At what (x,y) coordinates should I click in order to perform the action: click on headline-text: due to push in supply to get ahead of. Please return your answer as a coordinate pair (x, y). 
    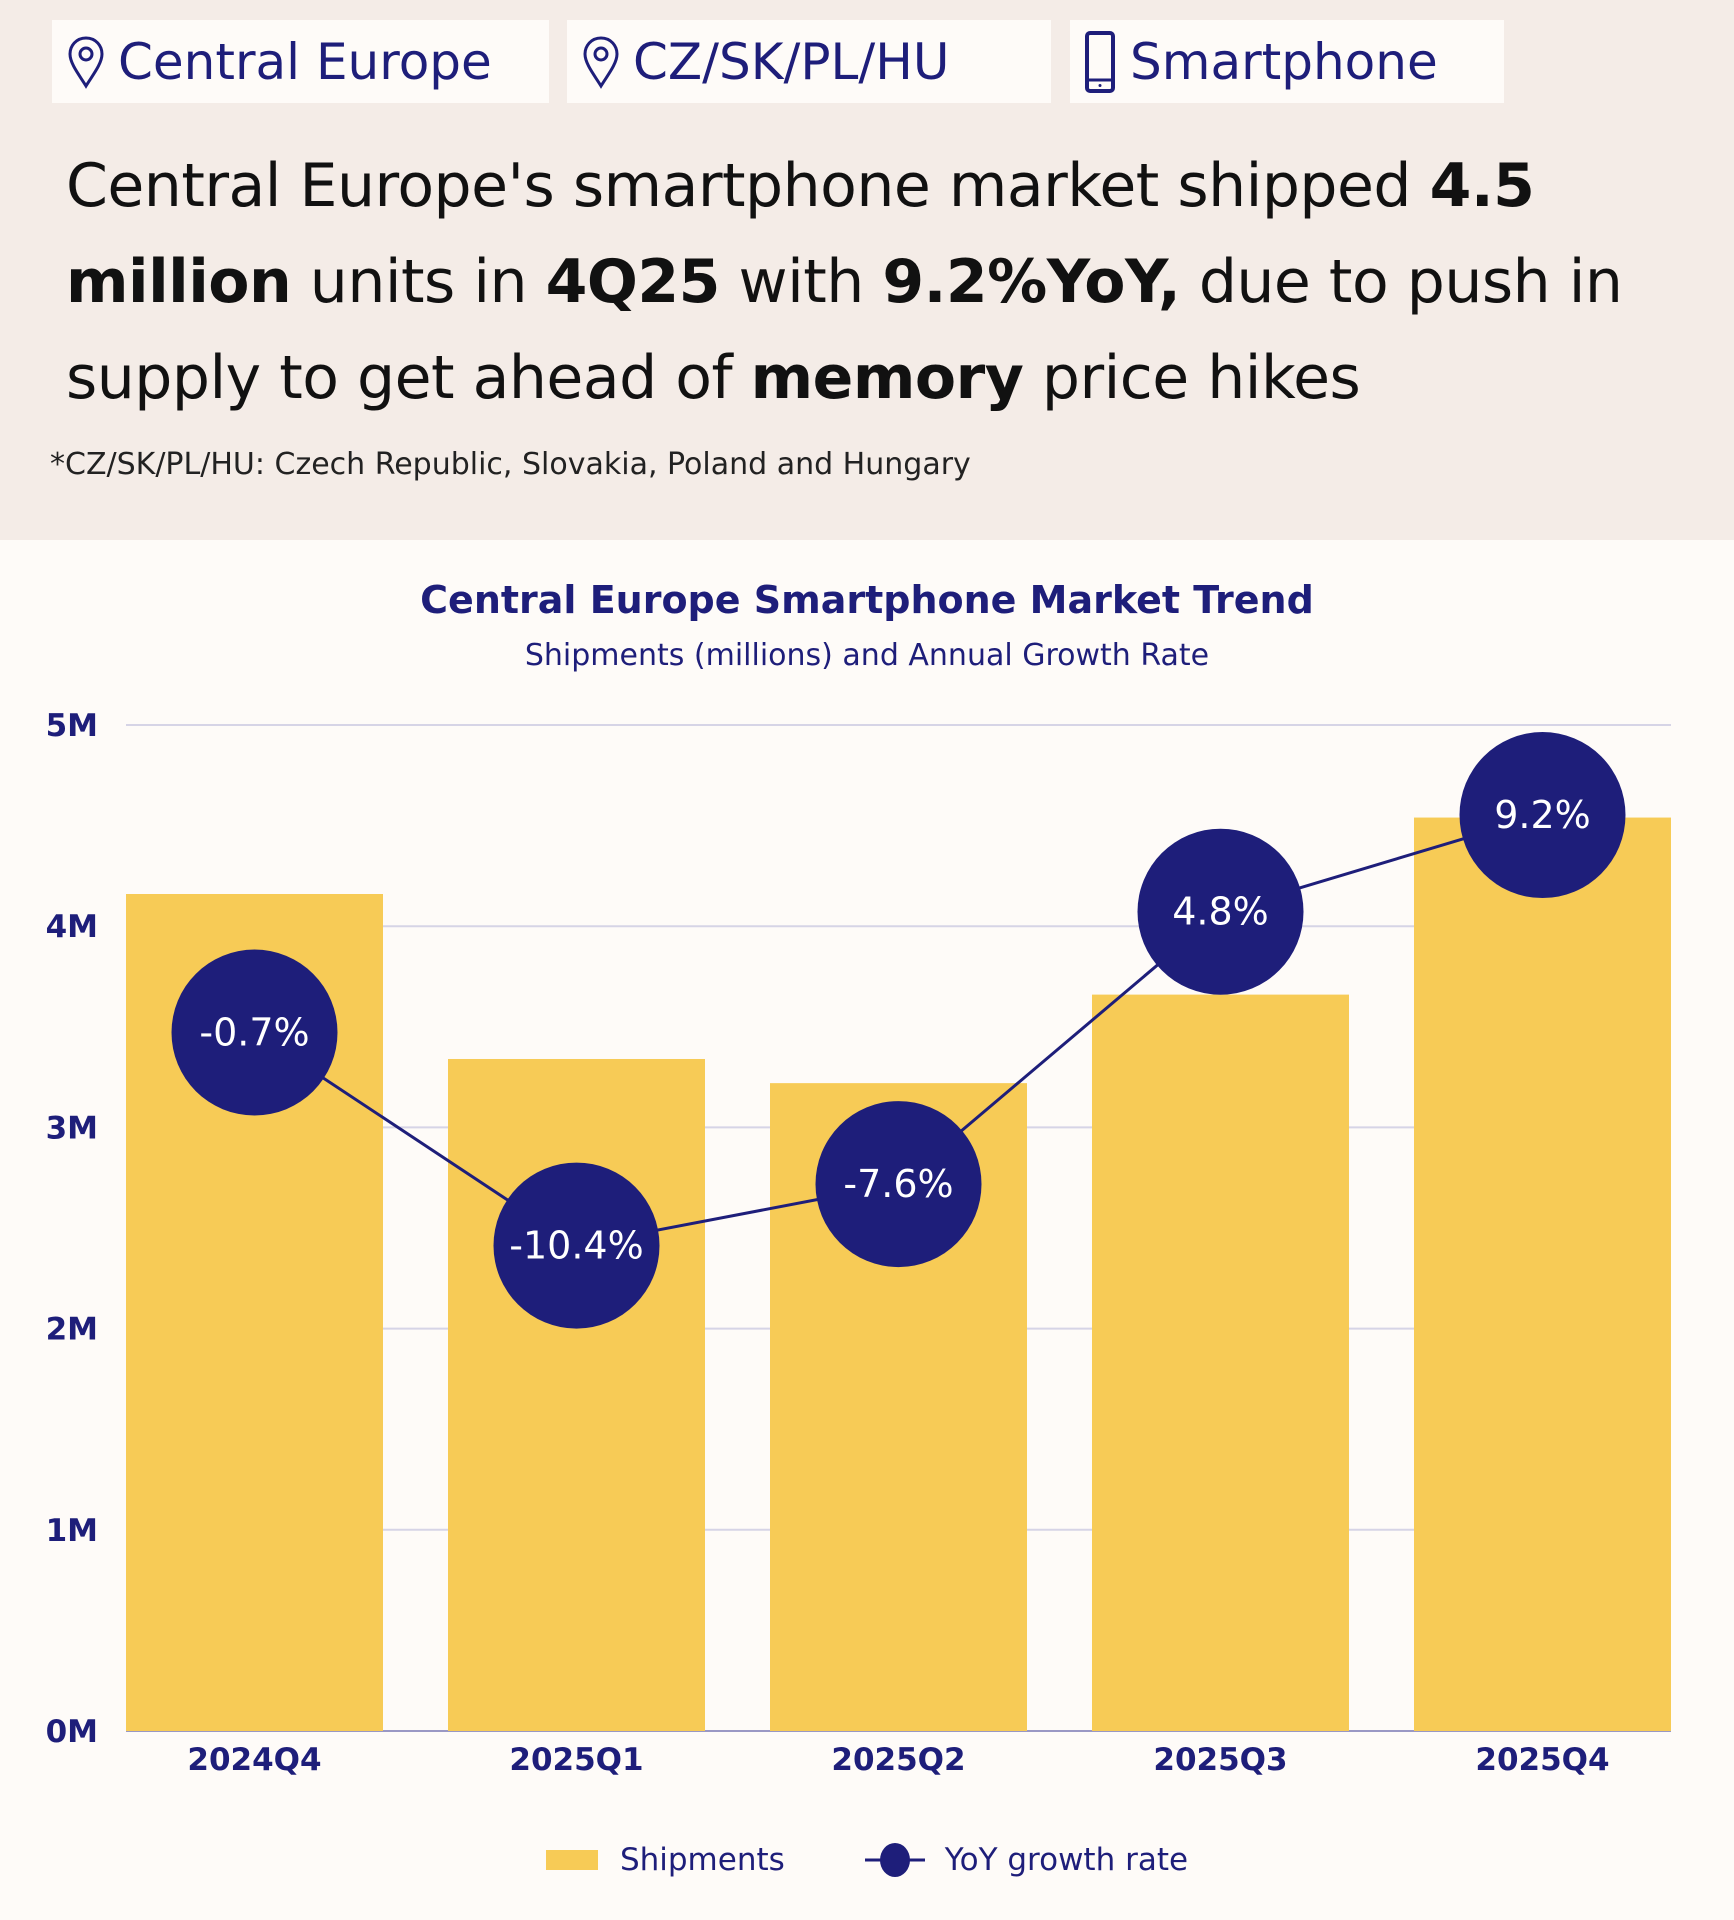
    Looking at the image, I should click on (844, 330).